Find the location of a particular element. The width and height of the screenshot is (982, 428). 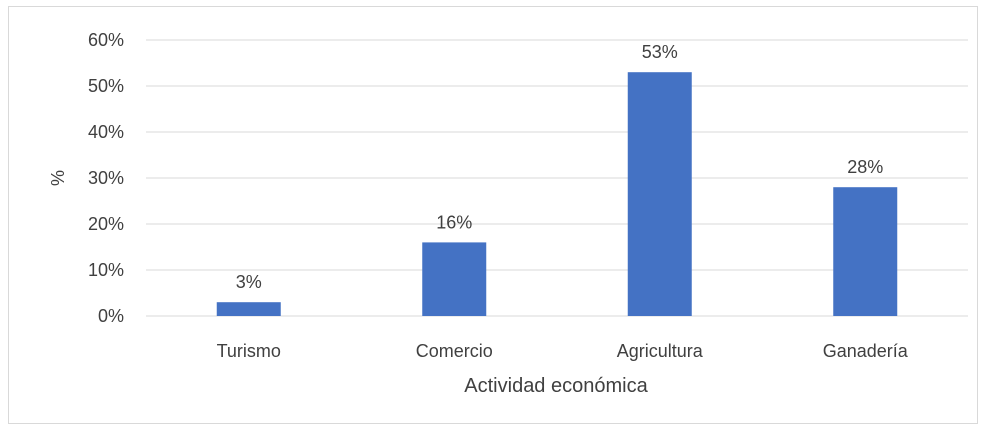

y-tick-label: 40% is located at coordinates (106, 132).